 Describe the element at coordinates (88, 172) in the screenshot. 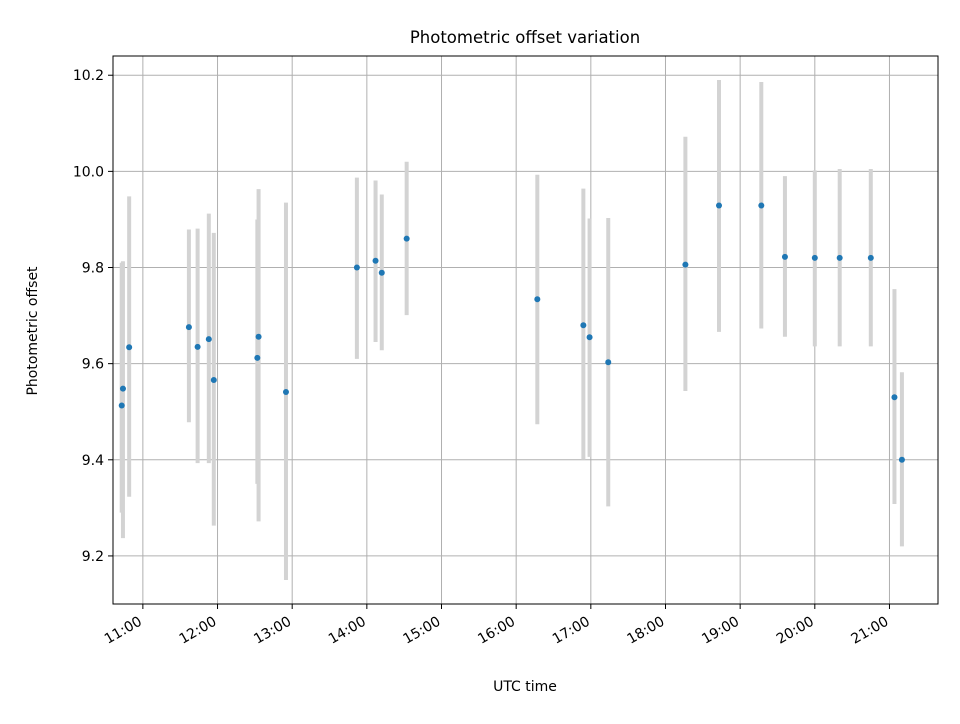

I see `y-tick-label: 10.0` at that location.